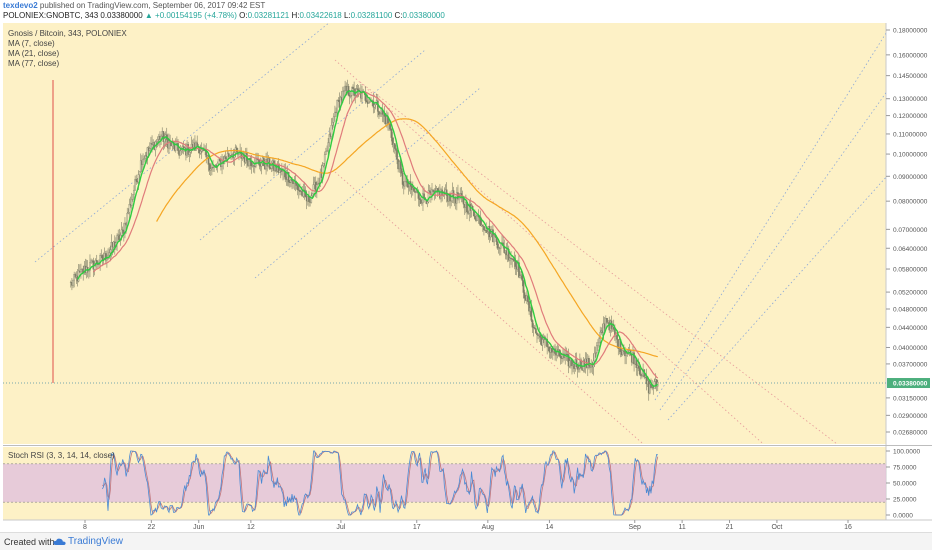 Image resolution: width=932 pixels, height=550 pixels. What do you see at coordinates (906, 452) in the screenshot?
I see `rsi-tick-label: 100.0000` at bounding box center [906, 452].